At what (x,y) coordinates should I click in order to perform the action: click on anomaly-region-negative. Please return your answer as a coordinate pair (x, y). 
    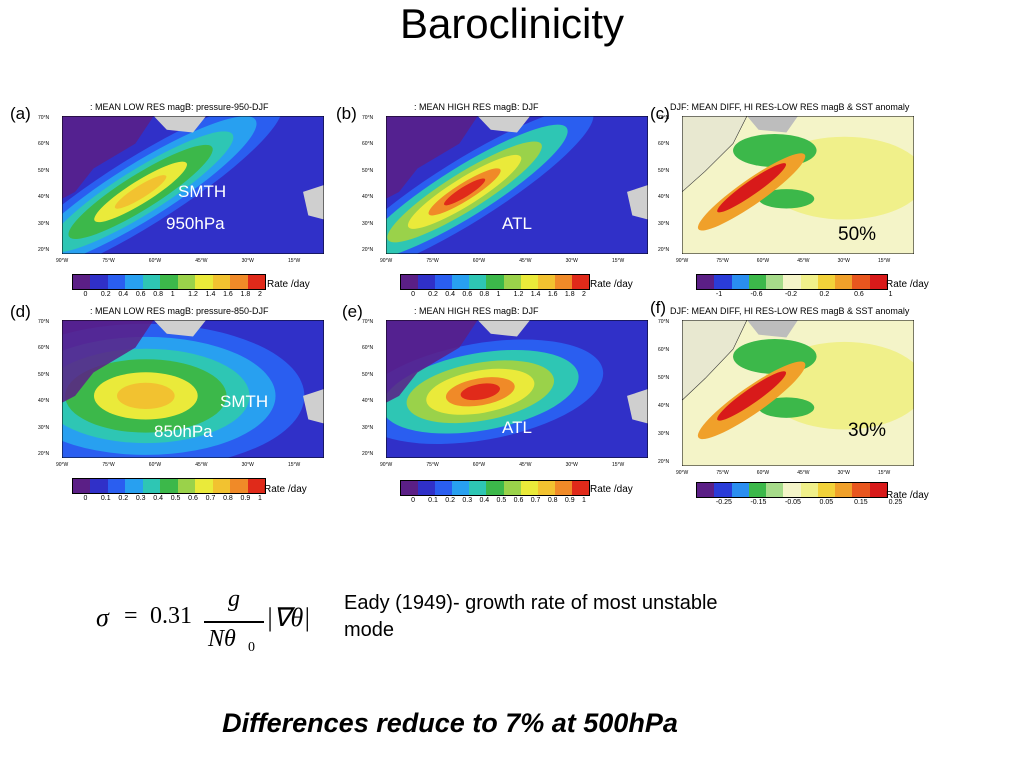
    Looking at the image, I should click on (775, 150).